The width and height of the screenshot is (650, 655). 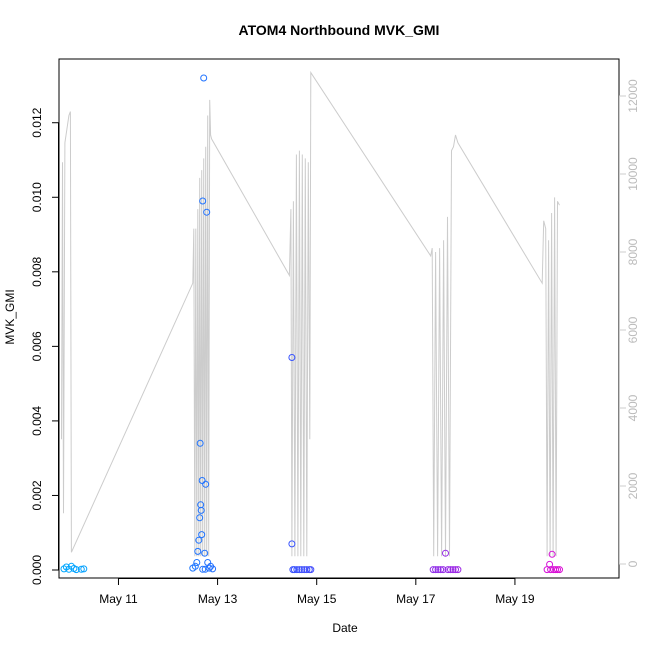 I want to click on y2-tick-label: 8000, so click(x=633, y=251).